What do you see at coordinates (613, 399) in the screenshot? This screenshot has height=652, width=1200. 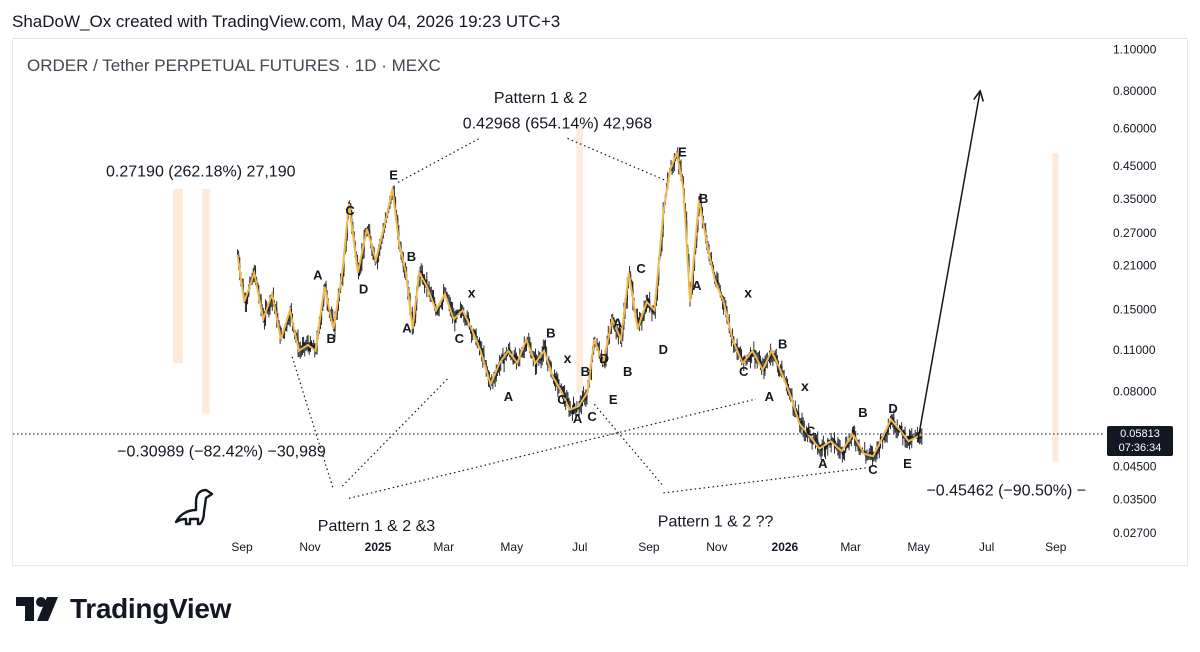 I see `wave-label-18: E` at bounding box center [613, 399].